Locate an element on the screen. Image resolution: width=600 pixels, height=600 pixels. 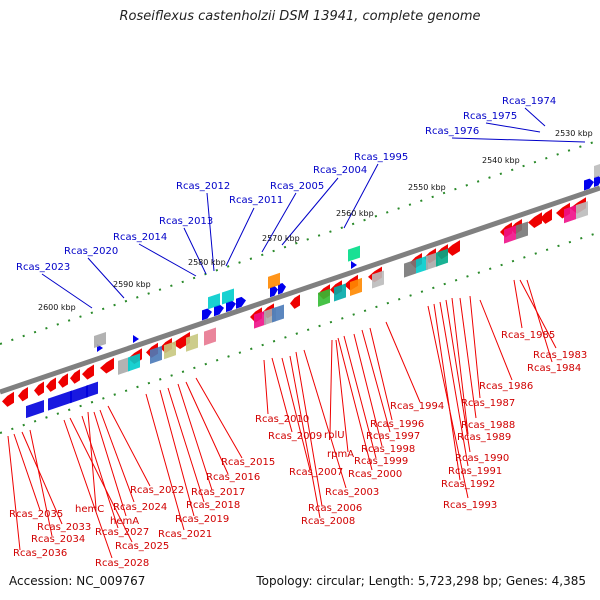
gene-label: Rcas_2017 is located at coordinates (218, 492).